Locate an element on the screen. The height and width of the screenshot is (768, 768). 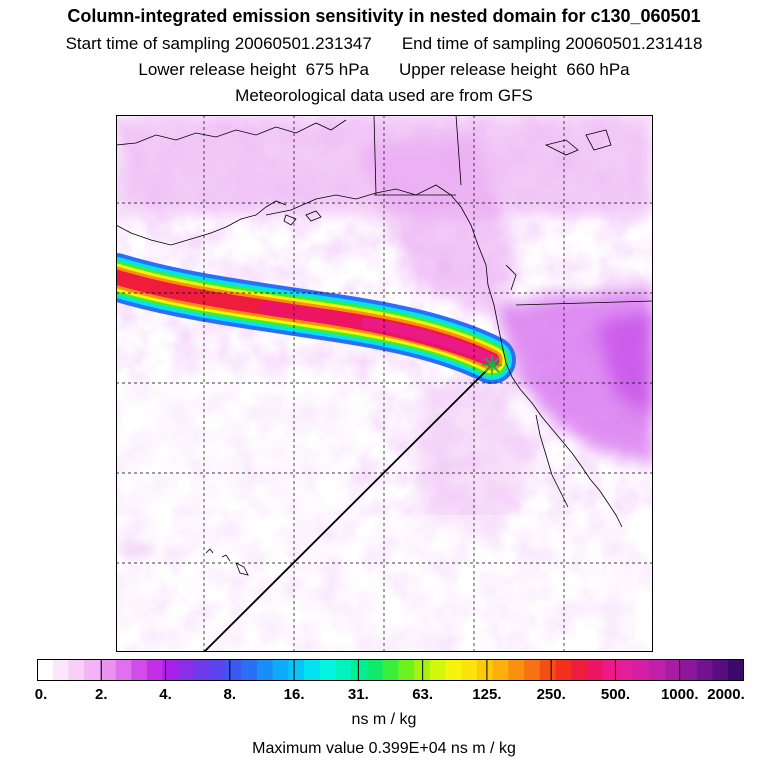
colorbar-label: 0. is located at coordinates (41, 694).